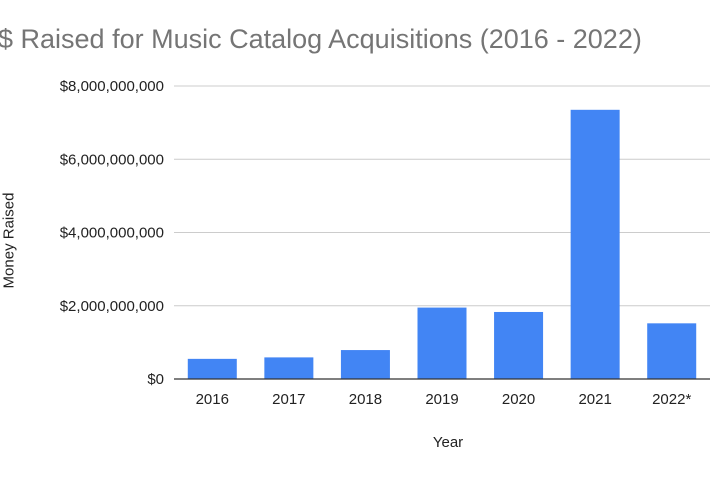 The height and width of the screenshot is (480, 720). What do you see at coordinates (112, 233) in the screenshot?
I see `y-tick-label: $4,000,000,000` at bounding box center [112, 233].